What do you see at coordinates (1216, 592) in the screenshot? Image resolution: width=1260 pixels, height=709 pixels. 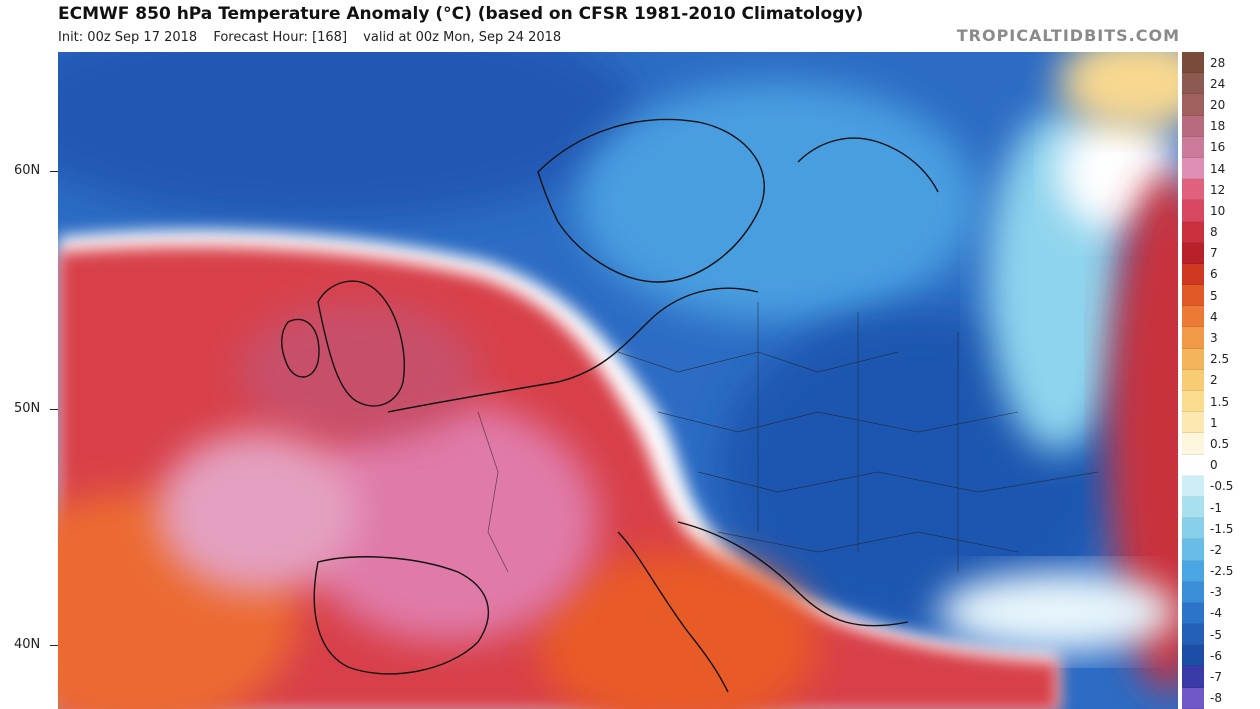 I see `legend-value-label: -3` at bounding box center [1216, 592].